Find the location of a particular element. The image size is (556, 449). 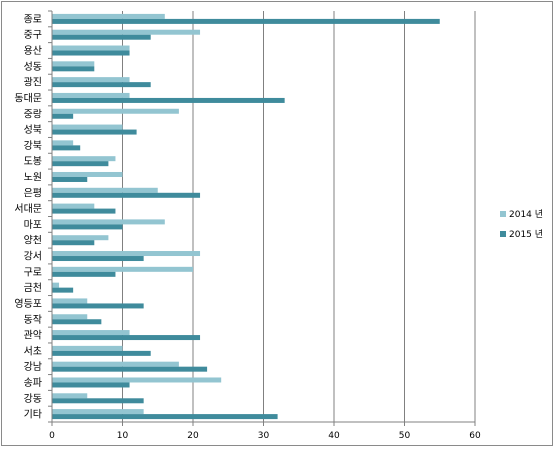

category-label-10: 노원 is located at coordinates (33, 177).